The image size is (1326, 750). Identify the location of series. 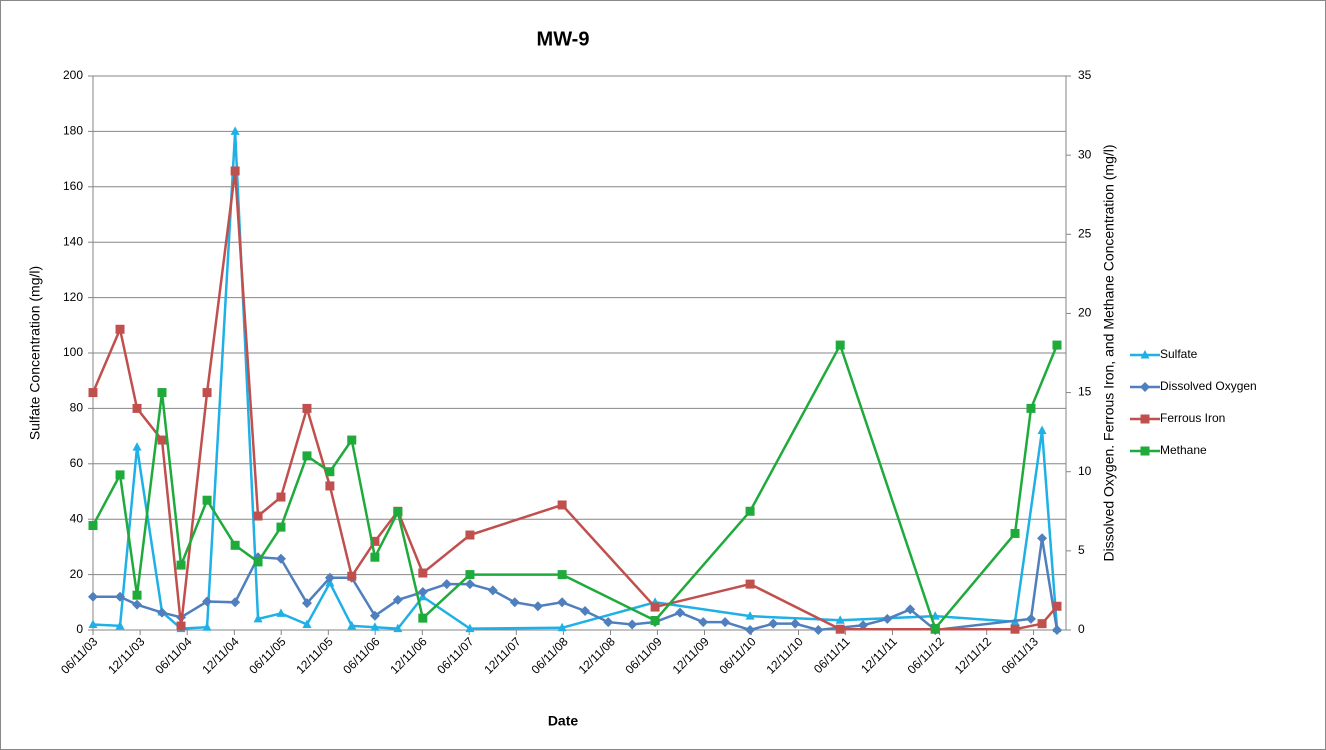
(575, 584).